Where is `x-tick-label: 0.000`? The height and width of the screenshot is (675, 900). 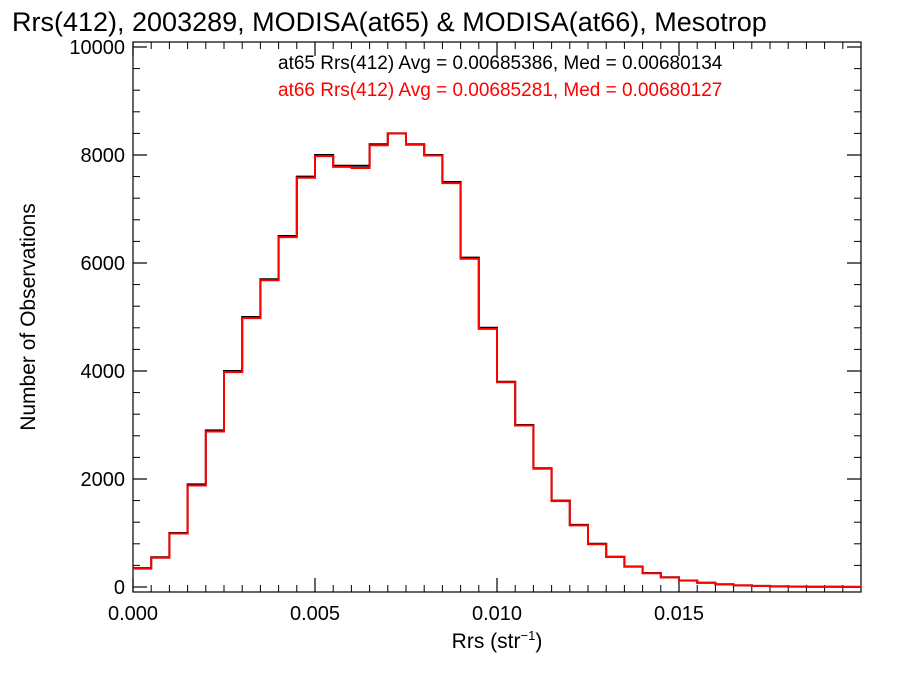
x-tick-label: 0.000 is located at coordinates (133, 614).